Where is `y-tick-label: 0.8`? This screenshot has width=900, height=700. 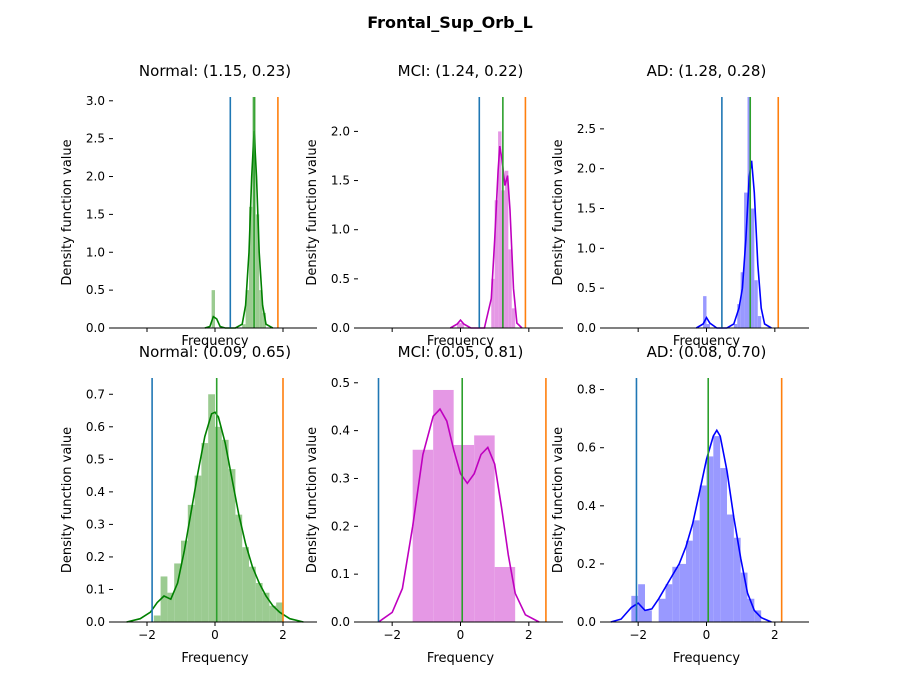 y-tick-label: 0.8 is located at coordinates (586, 390).